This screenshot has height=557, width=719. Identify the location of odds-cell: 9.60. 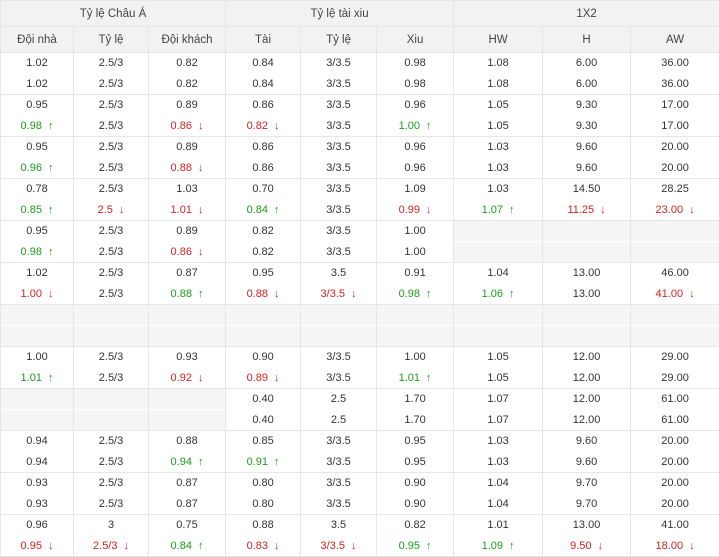
(587, 168).